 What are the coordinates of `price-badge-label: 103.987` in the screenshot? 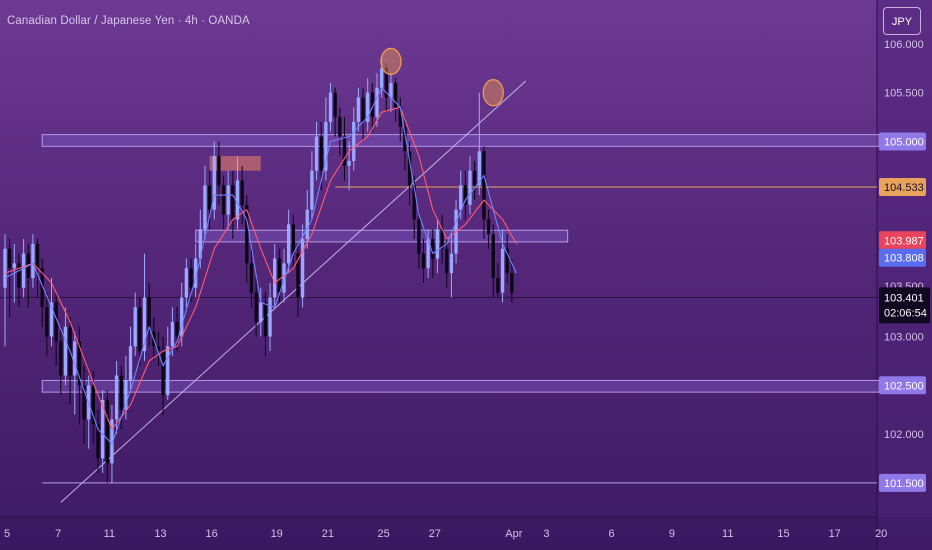 It's located at (904, 241).